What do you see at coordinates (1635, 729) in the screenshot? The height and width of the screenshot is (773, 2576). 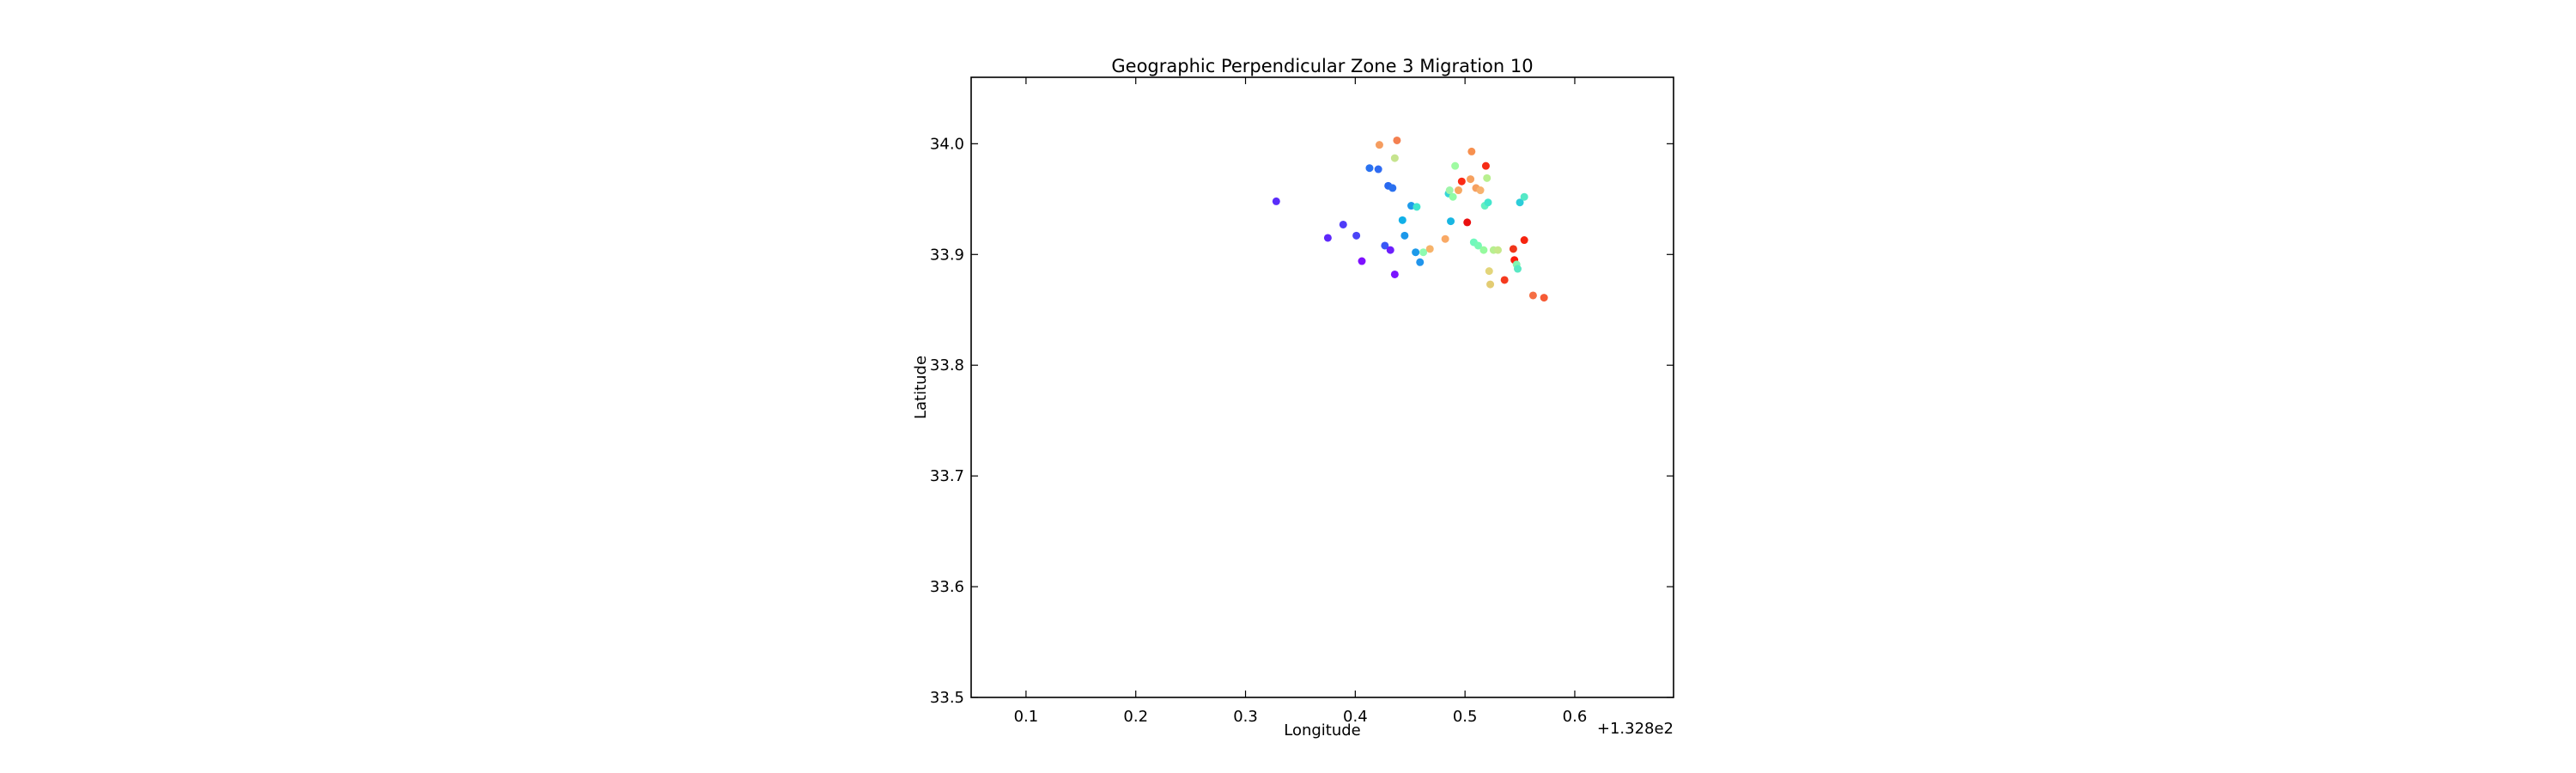 I see `x-axis-offset-label: +1.328e2` at bounding box center [1635, 729].